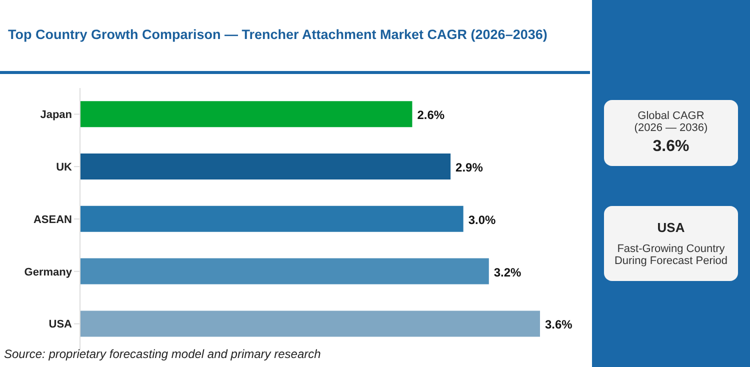 This screenshot has width=750, height=367. Describe the element at coordinates (508, 272) in the screenshot. I see `data-label: 3.2%` at that location.